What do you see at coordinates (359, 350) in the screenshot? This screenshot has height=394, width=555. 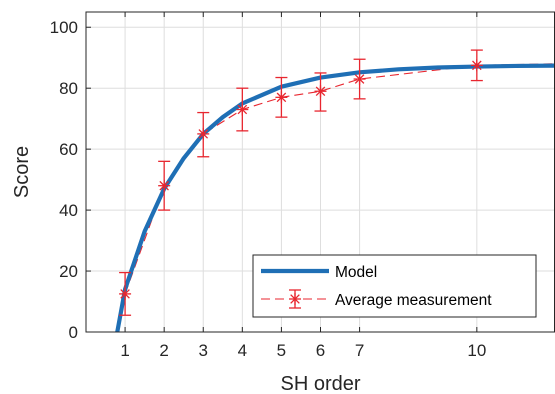 I see `x-tick-label: 7` at bounding box center [359, 350].